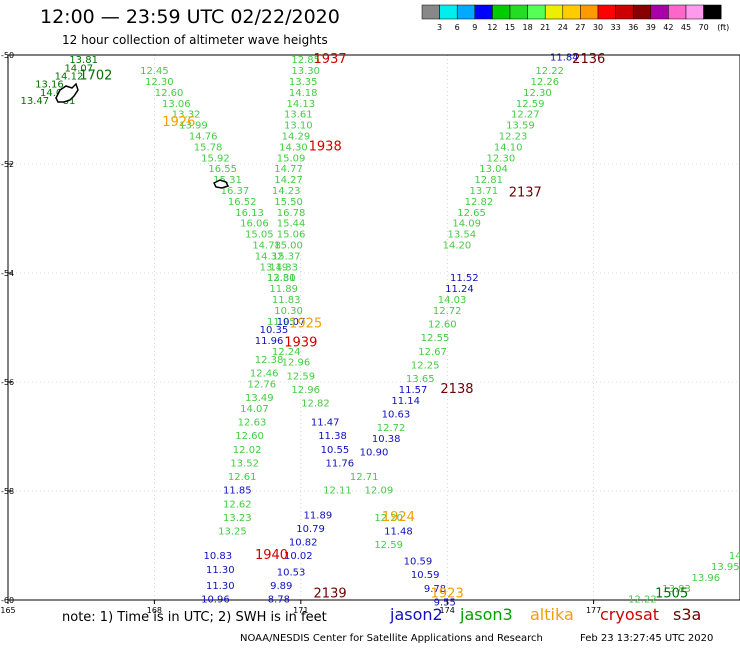  I want to click on colorbar-label: 27, so click(580, 27).